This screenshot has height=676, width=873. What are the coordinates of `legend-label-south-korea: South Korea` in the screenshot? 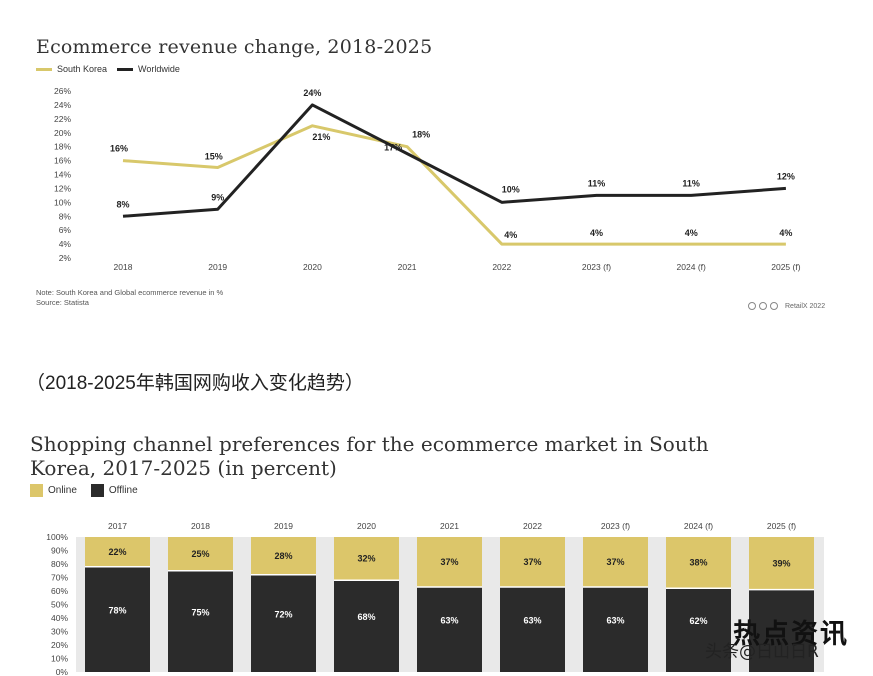 It's located at (82, 69).